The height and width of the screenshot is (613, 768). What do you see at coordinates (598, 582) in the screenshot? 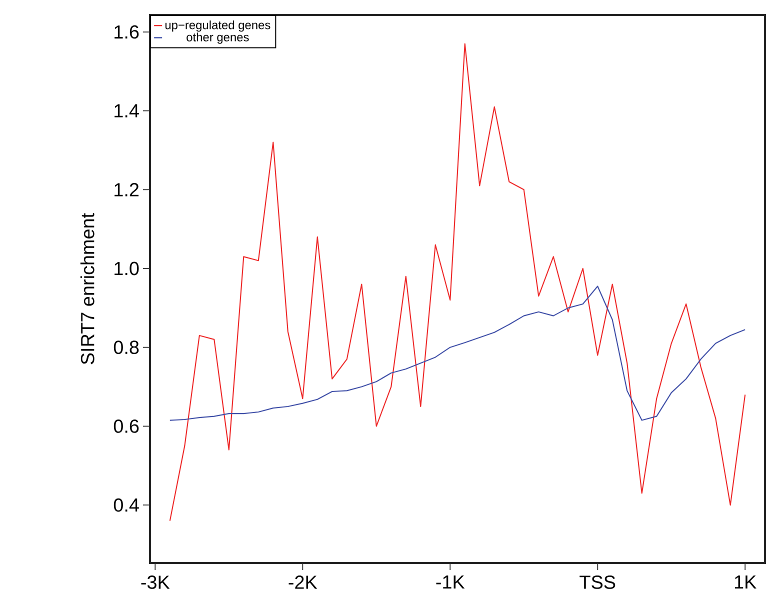
I see `x-tick-label: TSS` at bounding box center [598, 582].